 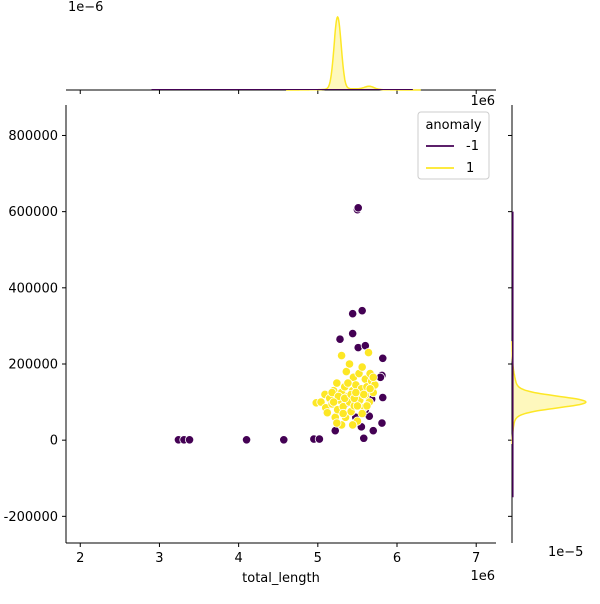 I want to click on legend-entry-label: 1, so click(x=470, y=168).